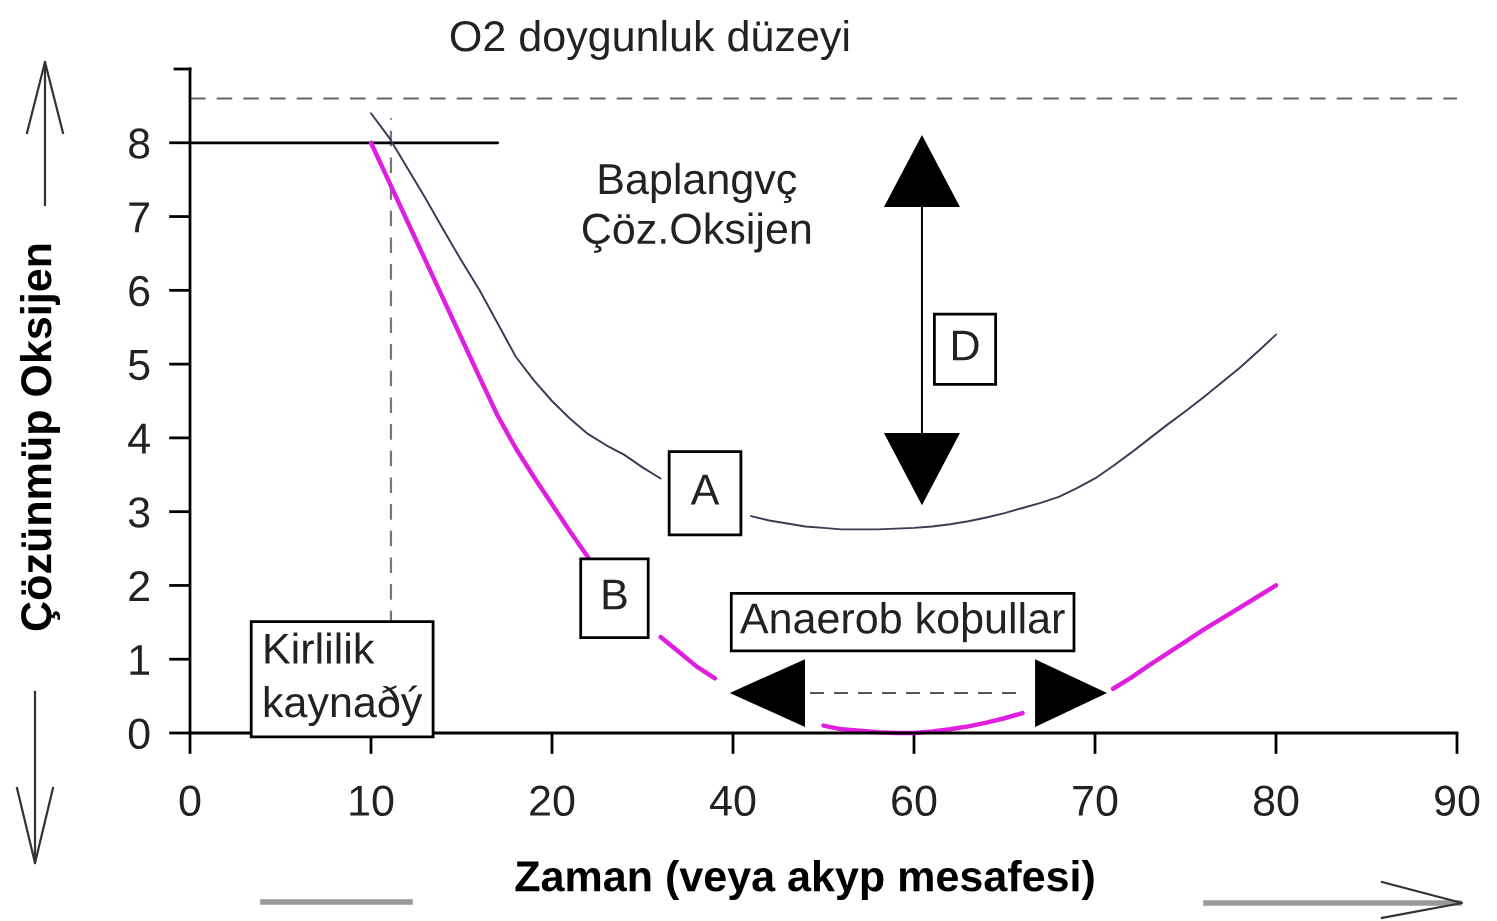 Image resolution: width=1497 pixels, height=921 pixels. What do you see at coordinates (1276, 801) in the screenshot?
I see `x-tick-label: 80` at bounding box center [1276, 801].